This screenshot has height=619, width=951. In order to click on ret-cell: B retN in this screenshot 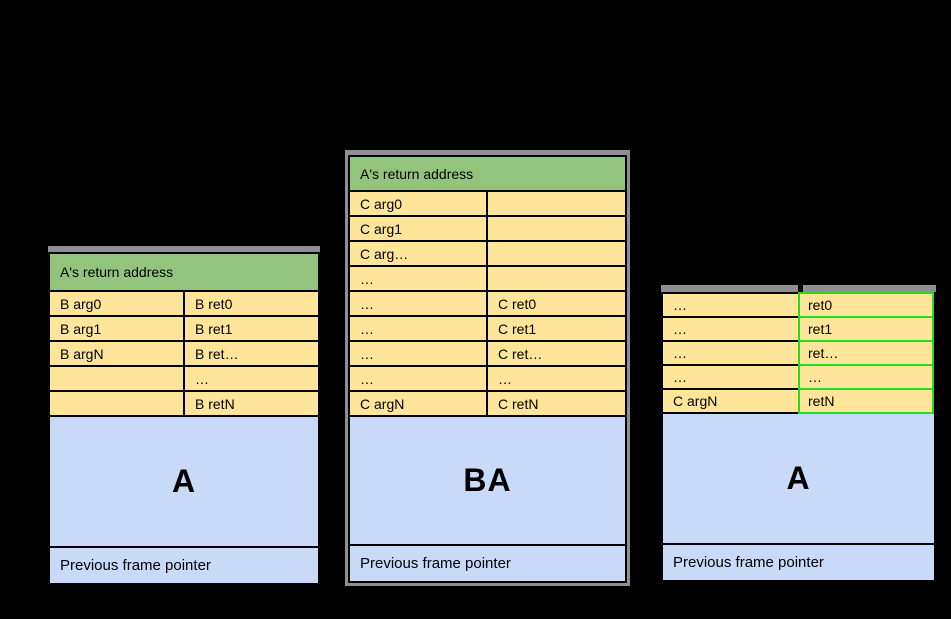, I will do `click(215, 403)`.